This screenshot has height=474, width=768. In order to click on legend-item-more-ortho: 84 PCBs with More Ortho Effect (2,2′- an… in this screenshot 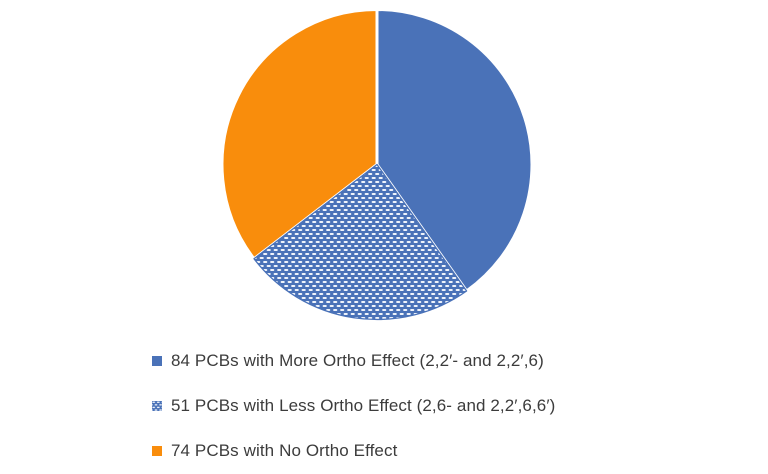, I will do `click(353, 361)`.